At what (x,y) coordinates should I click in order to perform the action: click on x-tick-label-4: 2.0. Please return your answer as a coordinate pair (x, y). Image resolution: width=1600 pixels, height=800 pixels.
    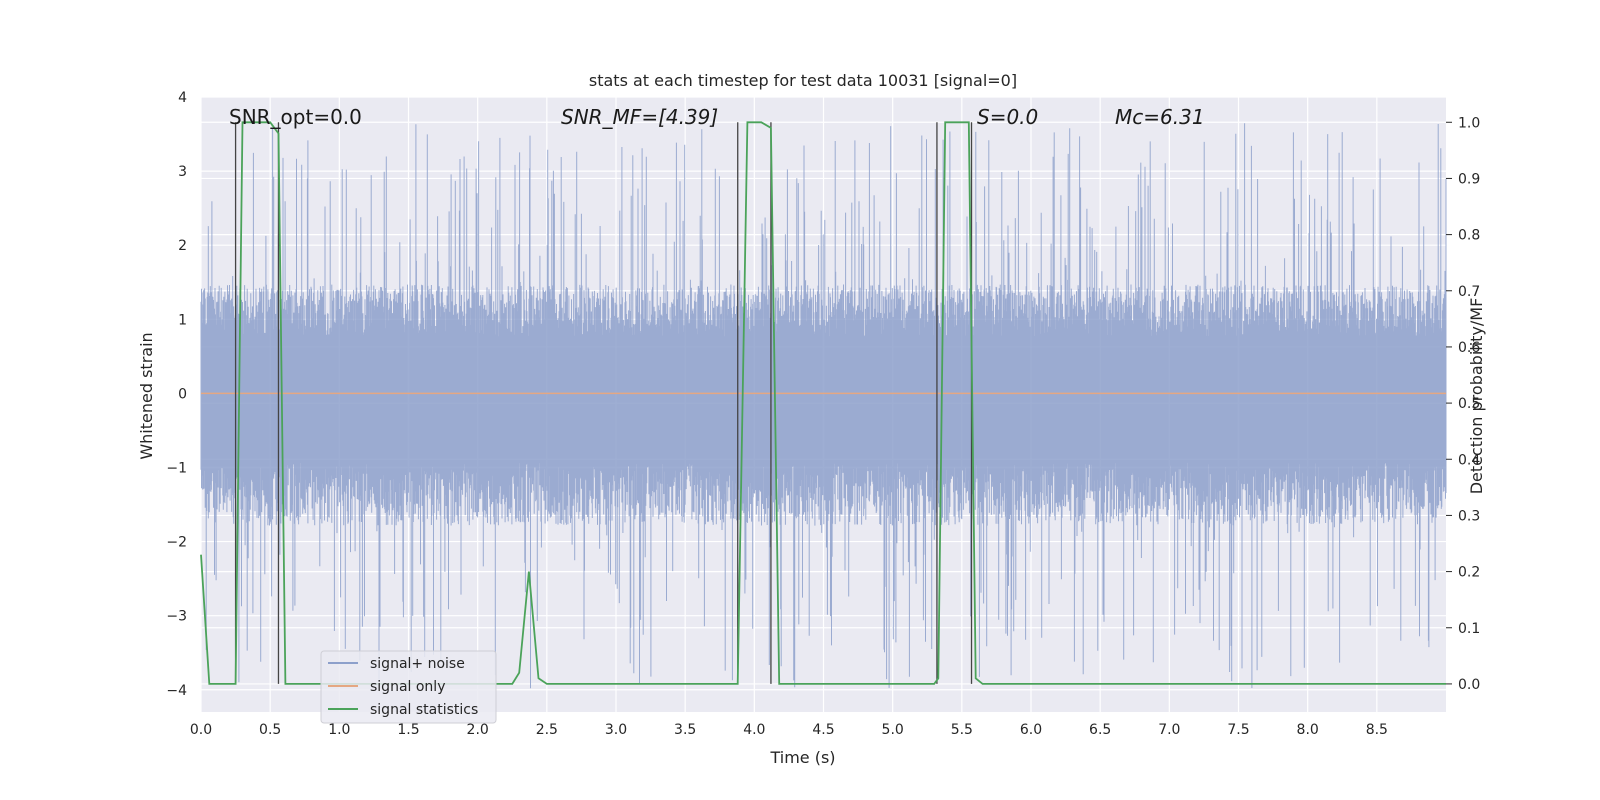
    Looking at the image, I should click on (478, 730).